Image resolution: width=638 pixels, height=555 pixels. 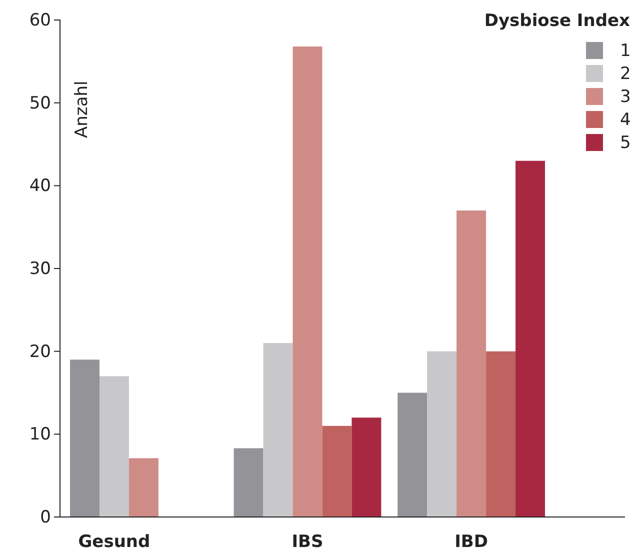 I want to click on y-tick-label: 0, so click(x=45, y=517).